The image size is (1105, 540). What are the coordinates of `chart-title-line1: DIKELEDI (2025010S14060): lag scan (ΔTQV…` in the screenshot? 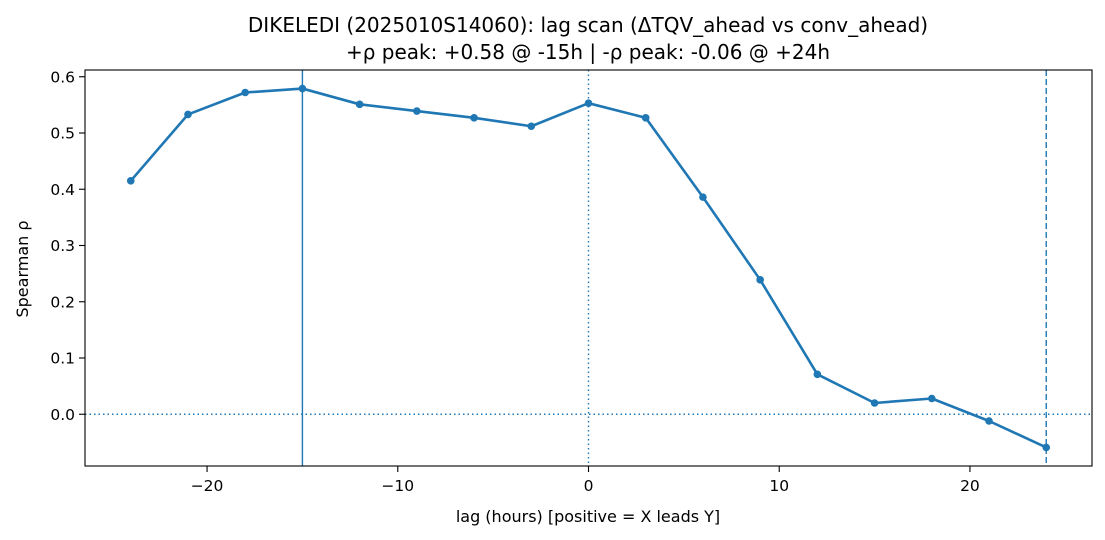 It's located at (588, 25).